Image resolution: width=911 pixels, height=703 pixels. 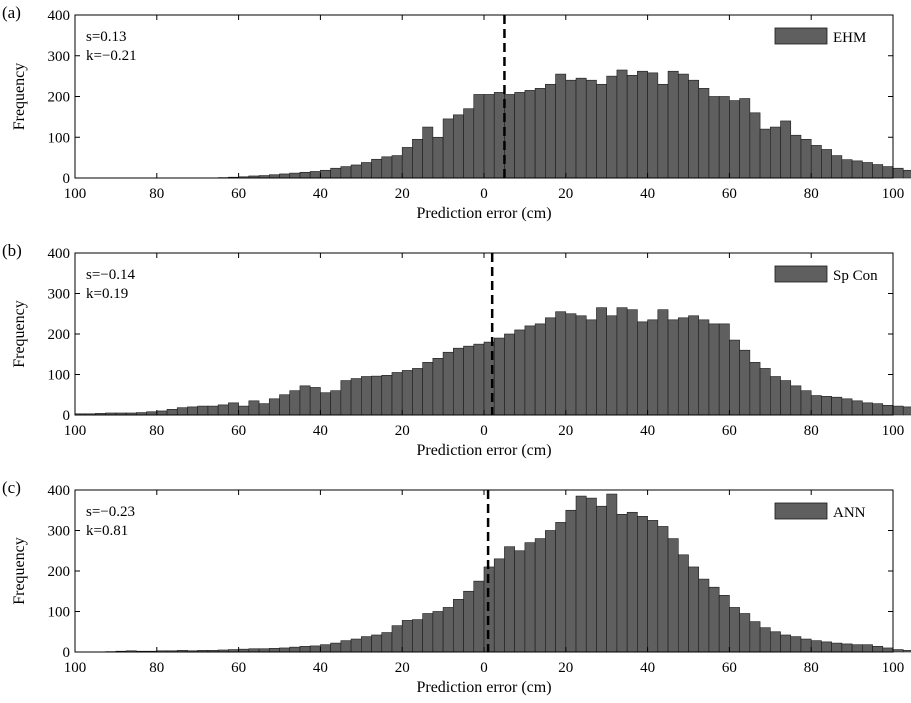 What do you see at coordinates (107, 294) in the screenshot?
I see `stat-annotation: k=0.19` at bounding box center [107, 294].